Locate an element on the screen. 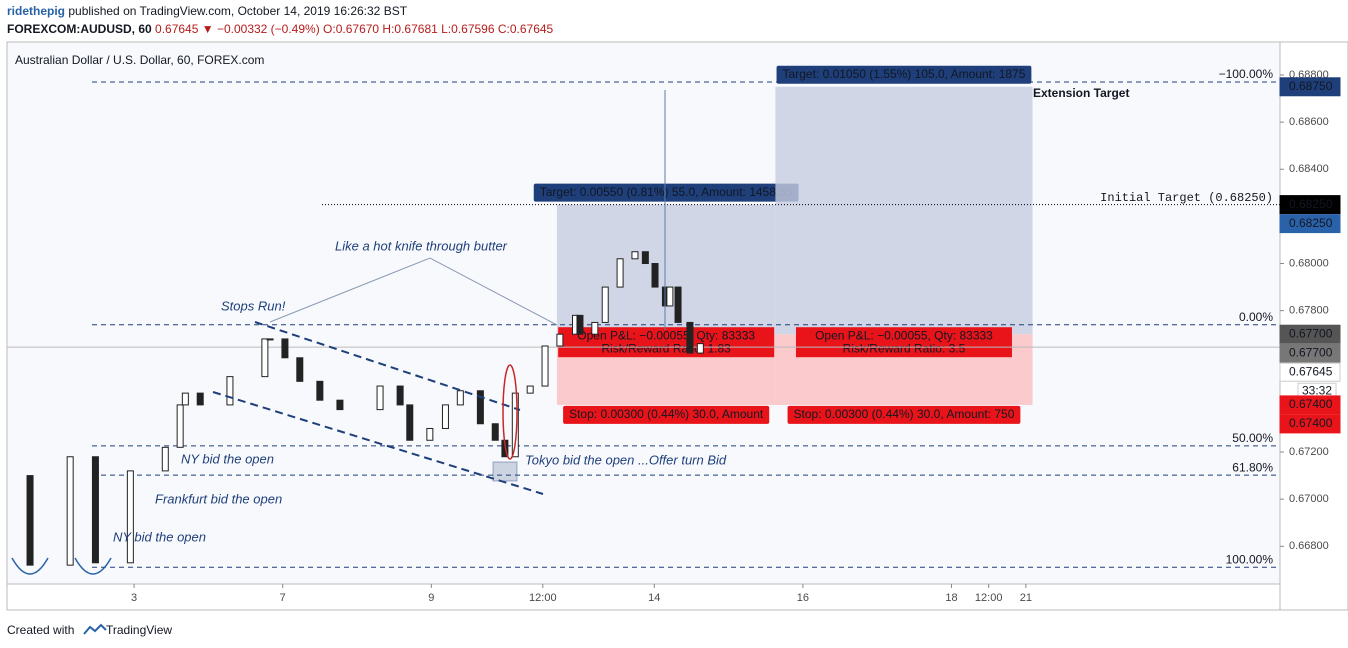 This screenshot has height=648, width=1348. countdown: 33:32 is located at coordinates (1317, 390).